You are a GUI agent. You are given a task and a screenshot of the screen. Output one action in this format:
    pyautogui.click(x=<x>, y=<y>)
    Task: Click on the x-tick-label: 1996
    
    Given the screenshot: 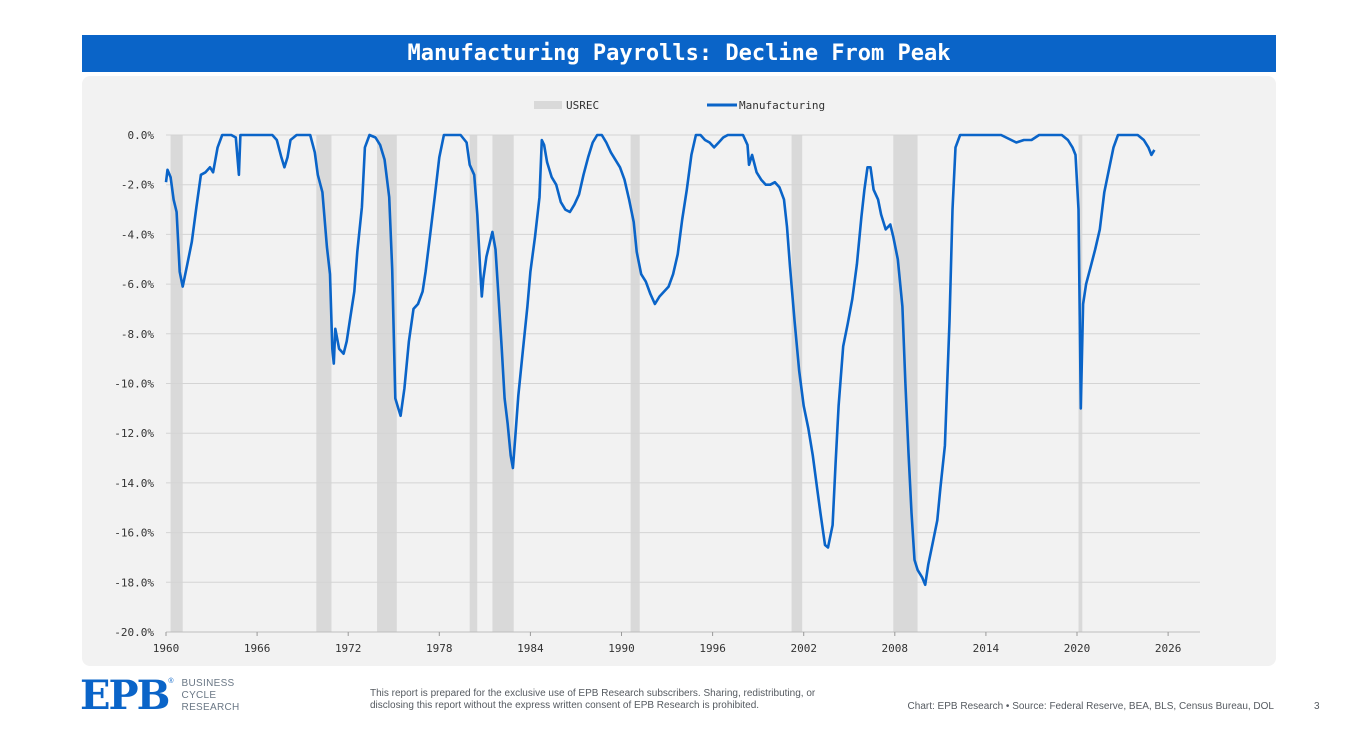 What is the action you would take?
    pyautogui.click(x=712, y=648)
    